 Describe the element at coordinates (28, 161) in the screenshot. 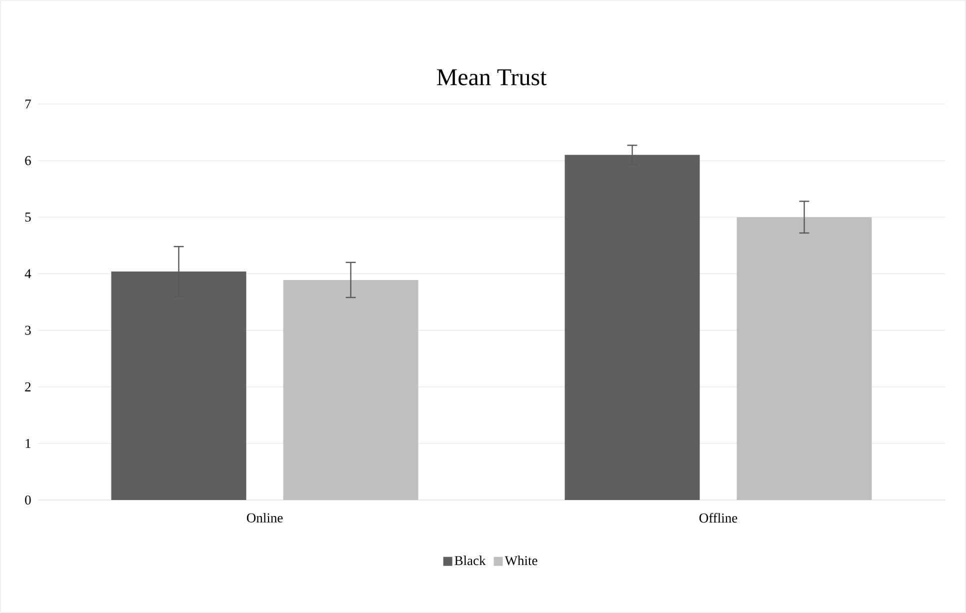

I see `y-tick-label: 6` at that location.